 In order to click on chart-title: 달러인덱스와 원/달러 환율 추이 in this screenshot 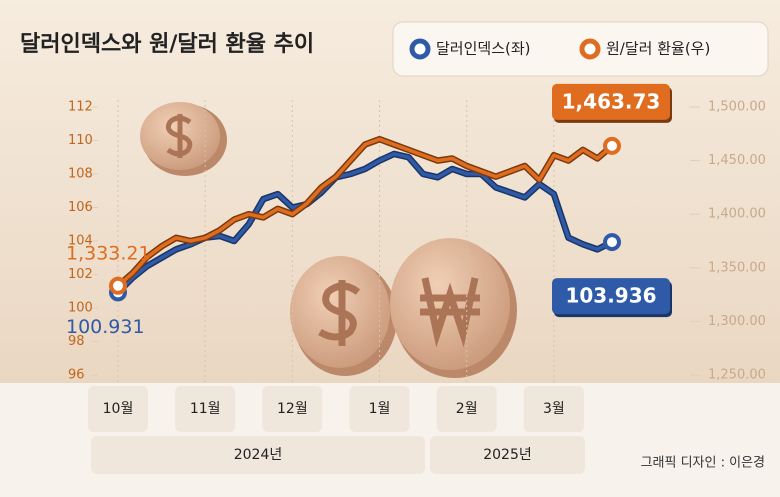, I will do `click(167, 44)`.